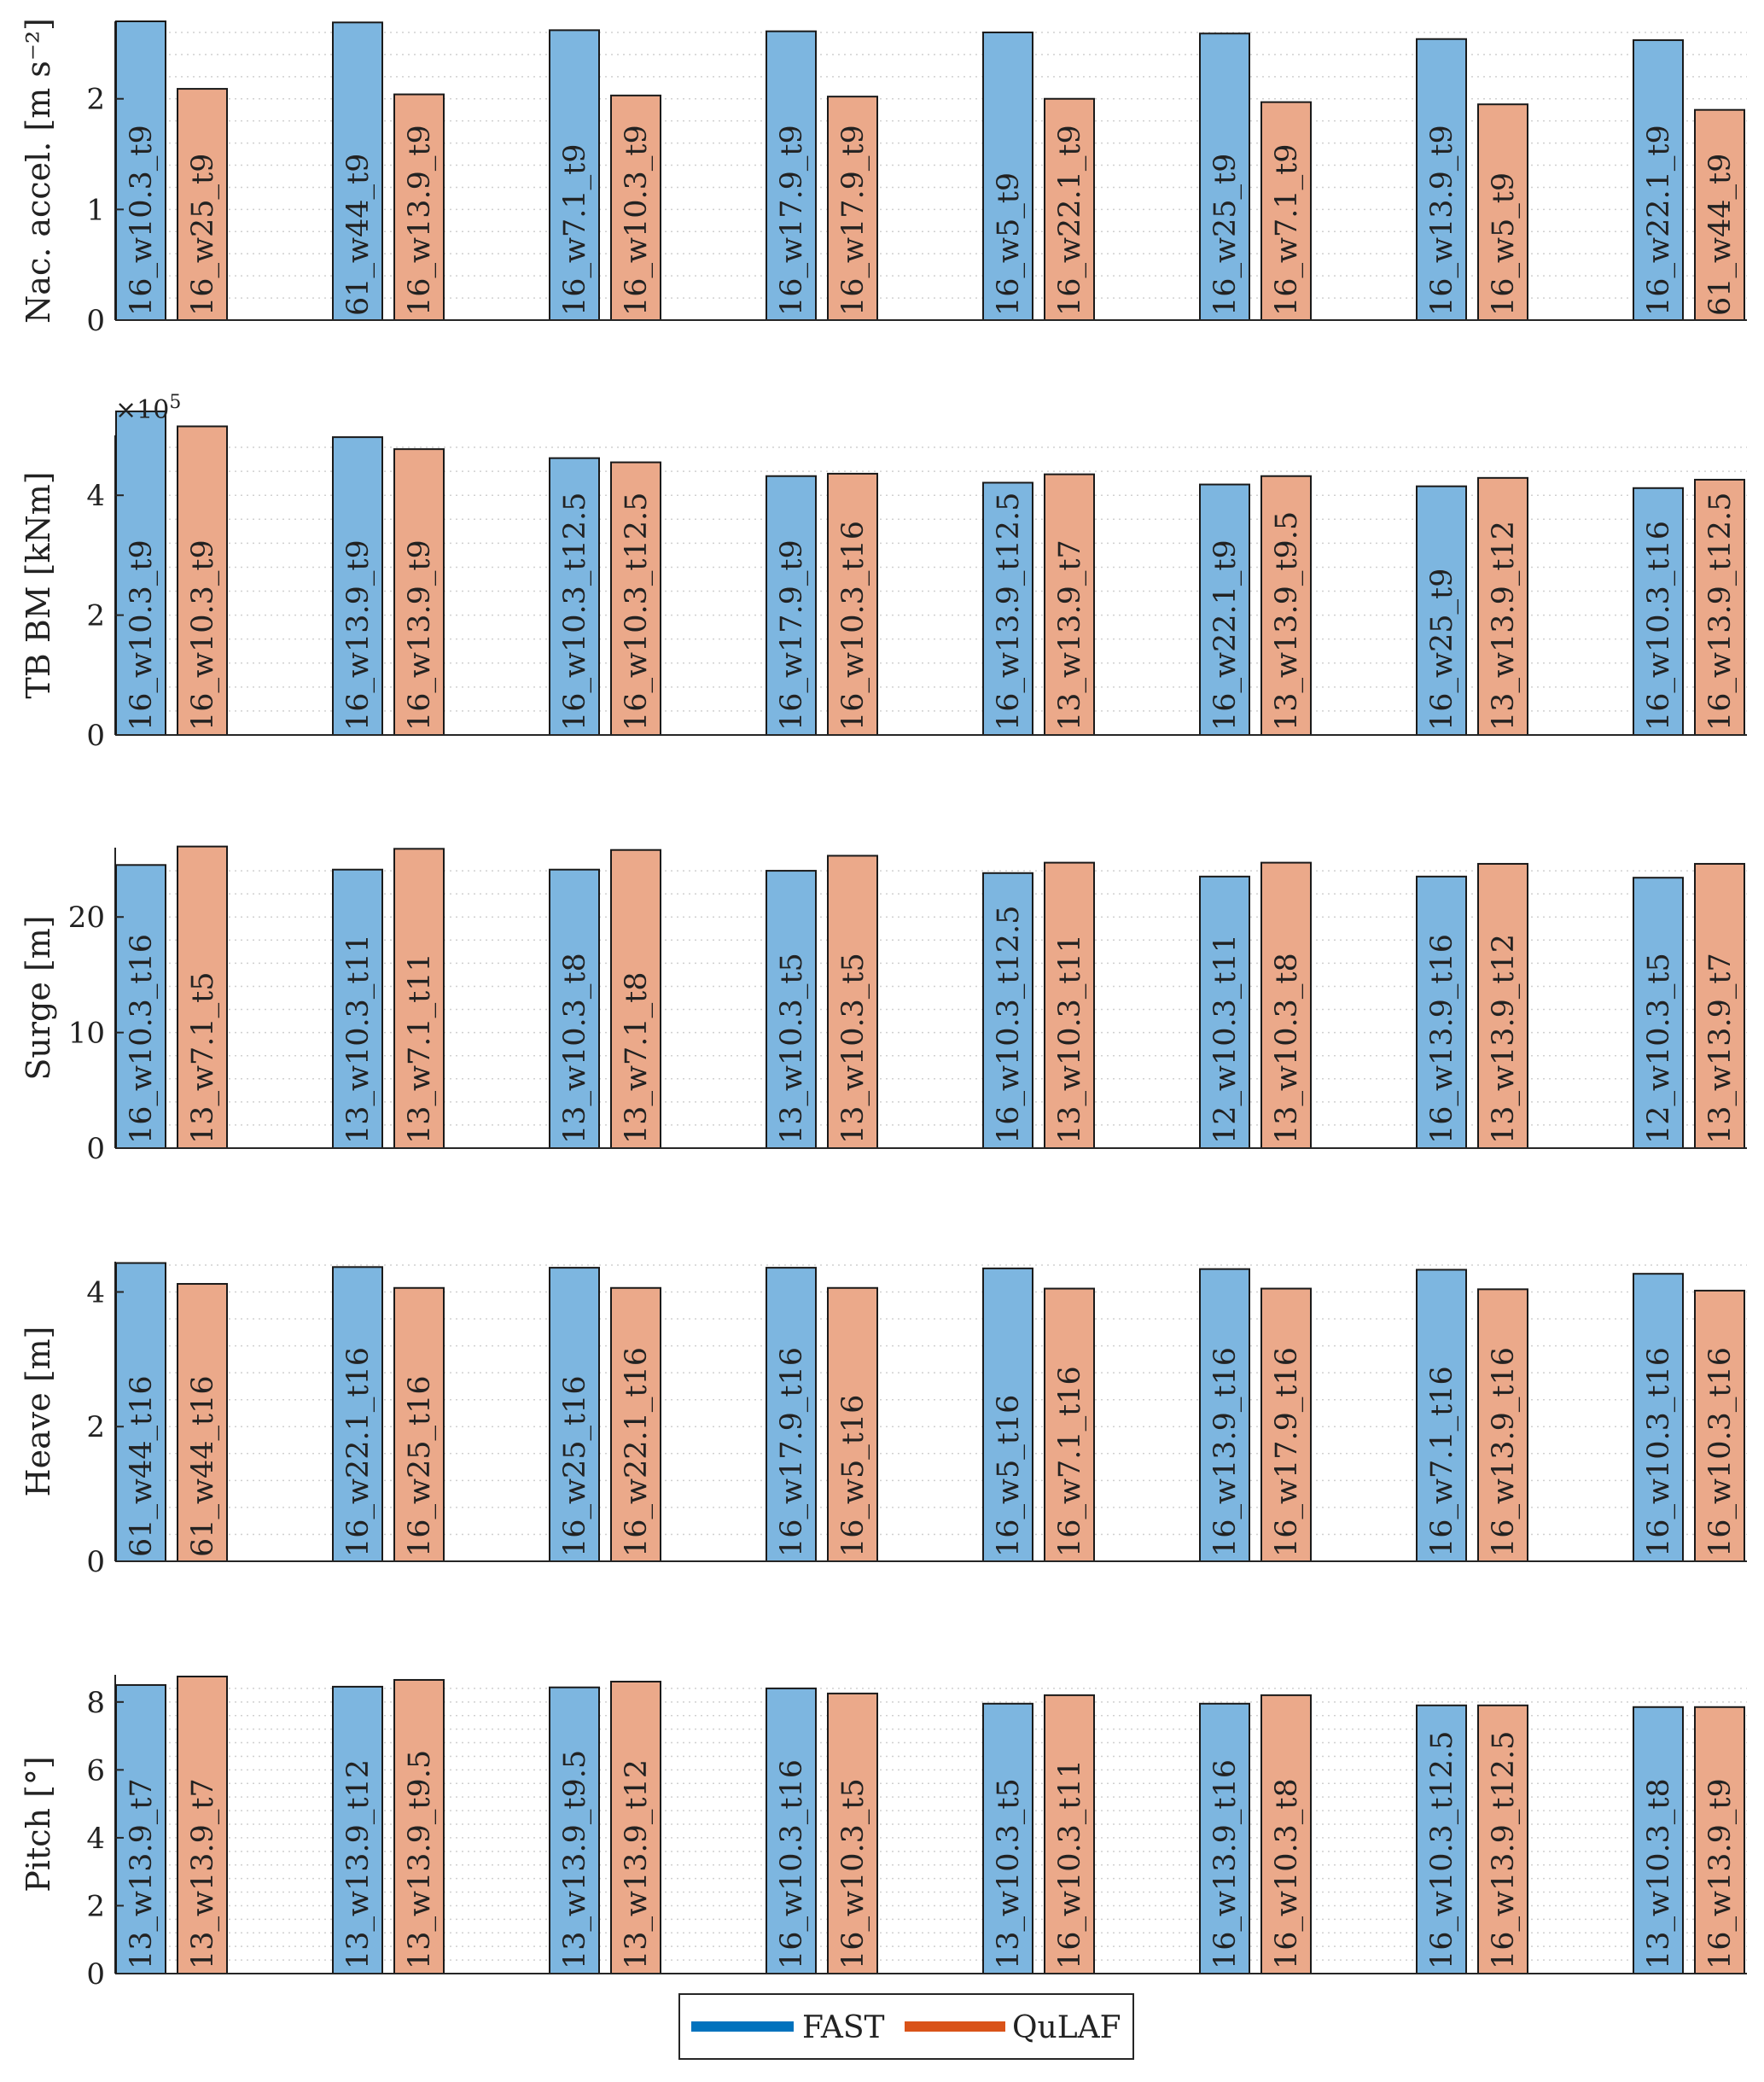 This screenshot has width=1764, height=2082. What do you see at coordinates (906, 2027) in the screenshot?
I see `legend: FAST QuLAF` at bounding box center [906, 2027].